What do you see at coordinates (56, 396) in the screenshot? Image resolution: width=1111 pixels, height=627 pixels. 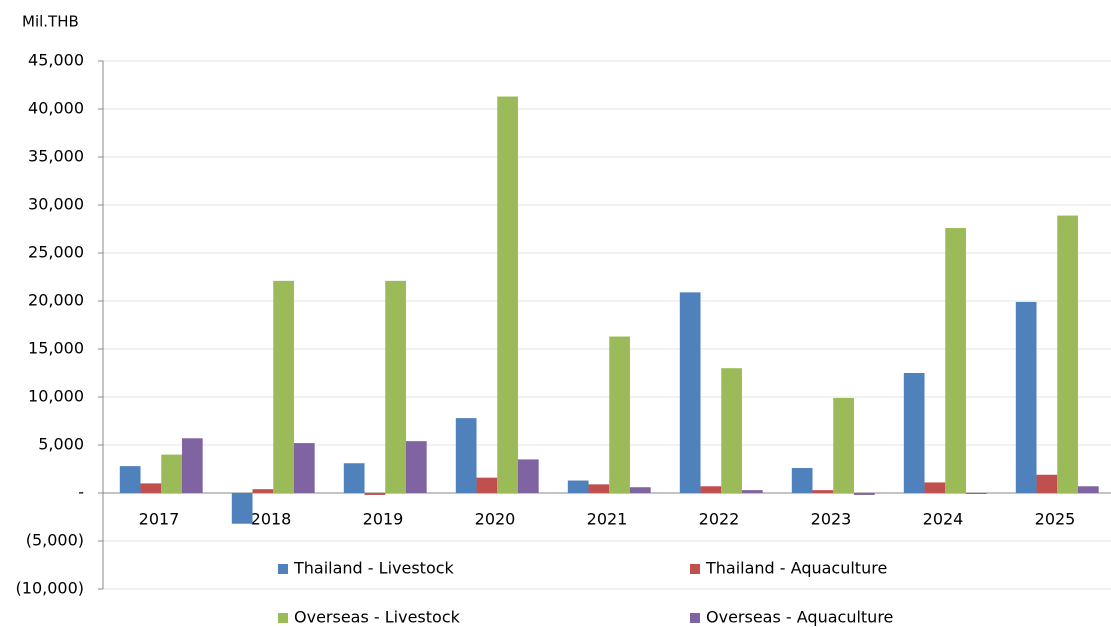 I see `y-tick-label: 10,000` at bounding box center [56, 396].